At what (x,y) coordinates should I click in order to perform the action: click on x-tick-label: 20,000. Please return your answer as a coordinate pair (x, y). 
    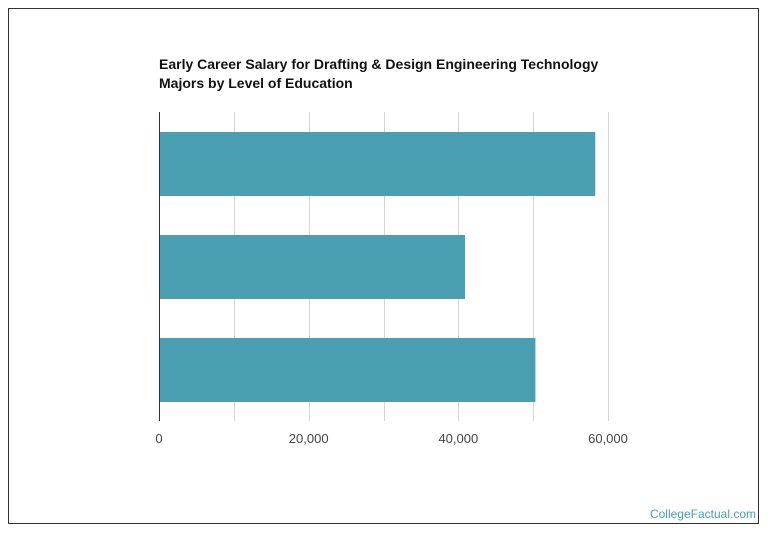
    Looking at the image, I should click on (309, 438).